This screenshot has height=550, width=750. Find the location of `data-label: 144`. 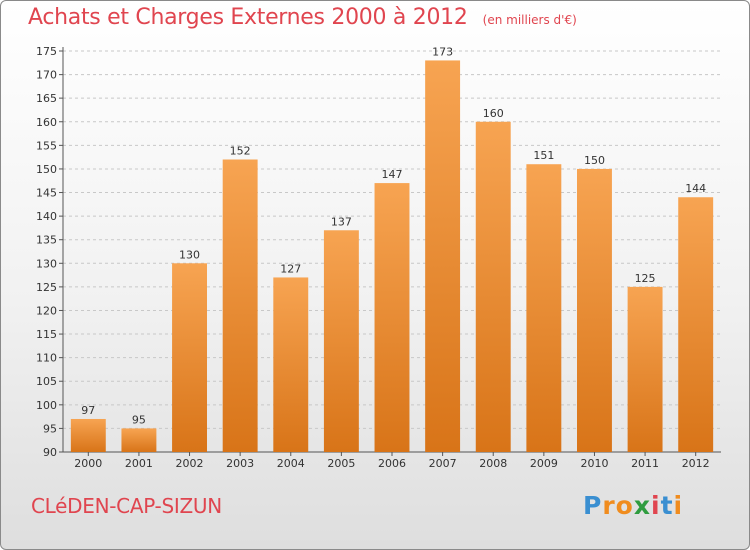

data-label: 144 is located at coordinates (695, 188).